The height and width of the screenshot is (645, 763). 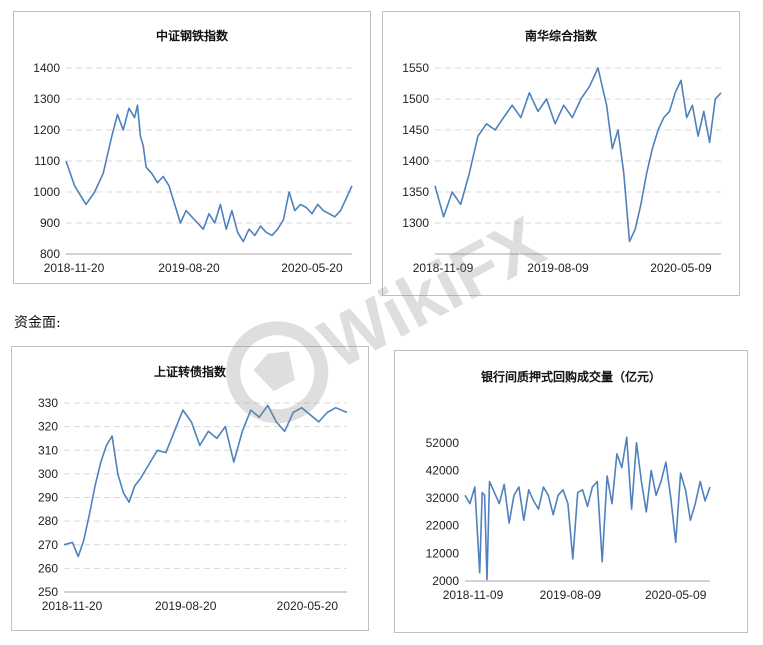 I want to click on y-tick-label: 1200, so click(x=46, y=130).